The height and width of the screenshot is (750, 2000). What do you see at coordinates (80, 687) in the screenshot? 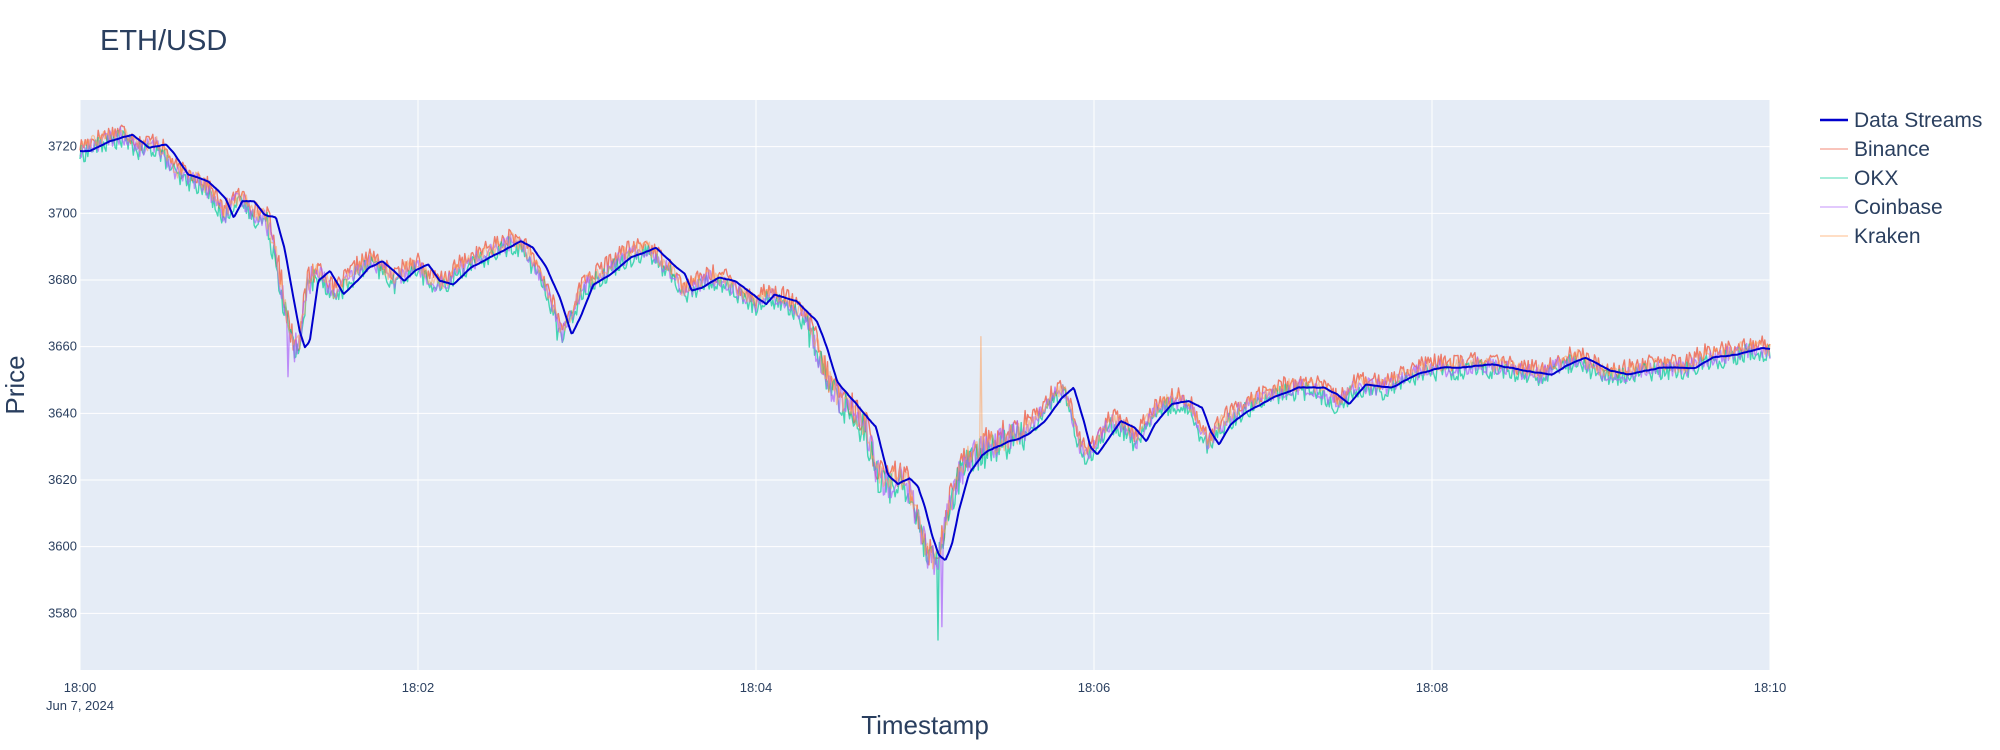
I see `x-tick-label: 18:00` at bounding box center [80, 687].